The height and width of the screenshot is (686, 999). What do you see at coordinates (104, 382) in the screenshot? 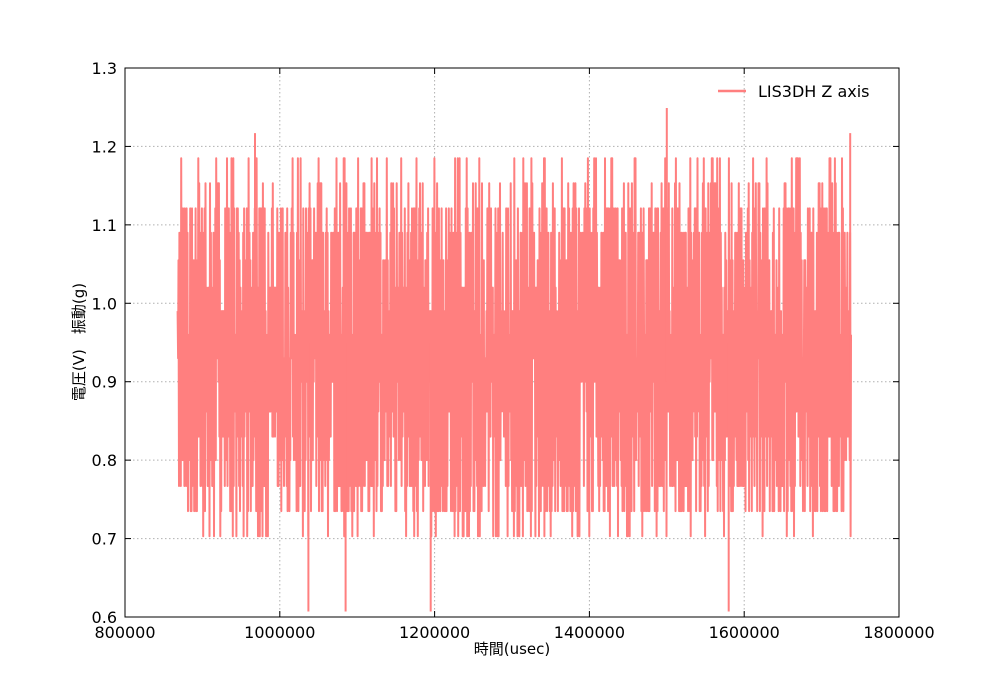
I see `y-tick-label: 0.9` at bounding box center [104, 382].